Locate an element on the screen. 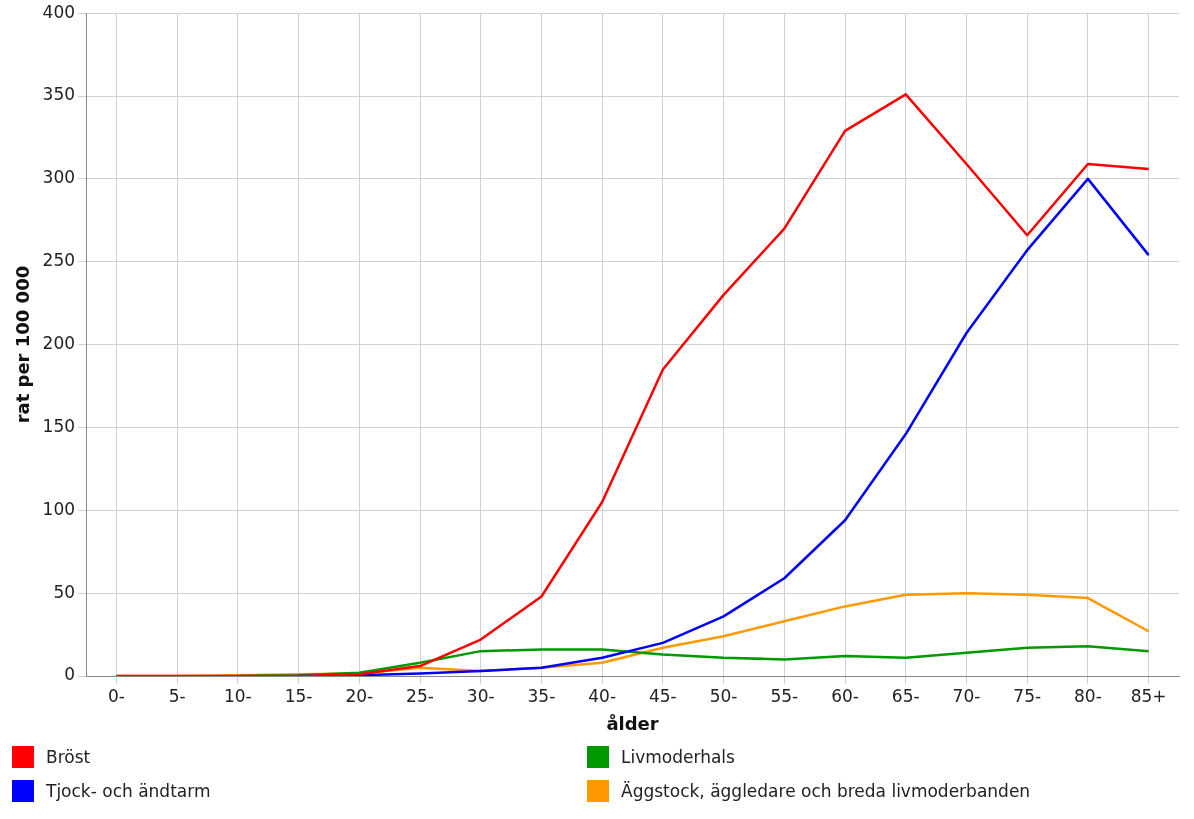 This screenshot has width=1194, height=819. x-tick-label: 30- is located at coordinates (480, 695).